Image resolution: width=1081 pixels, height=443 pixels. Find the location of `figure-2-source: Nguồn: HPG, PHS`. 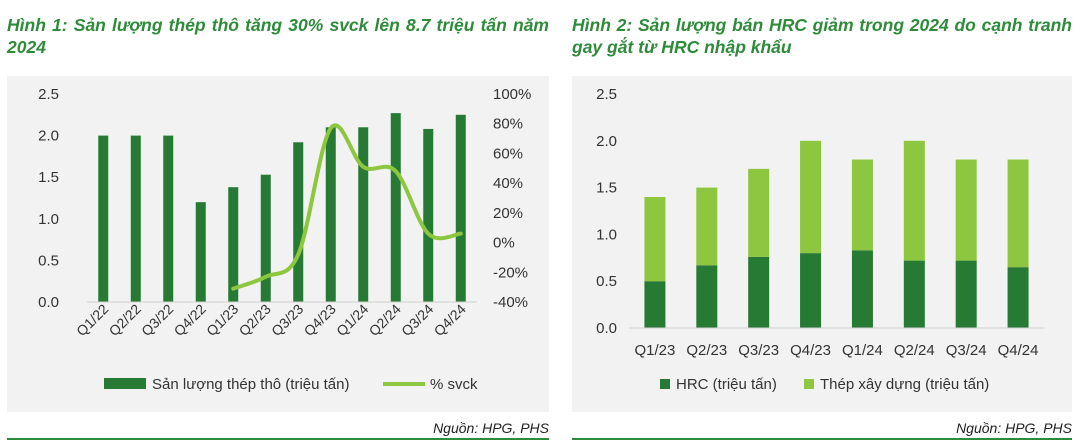

figure-2-source: Nguồn: HPG, PHS is located at coordinates (1014, 428).